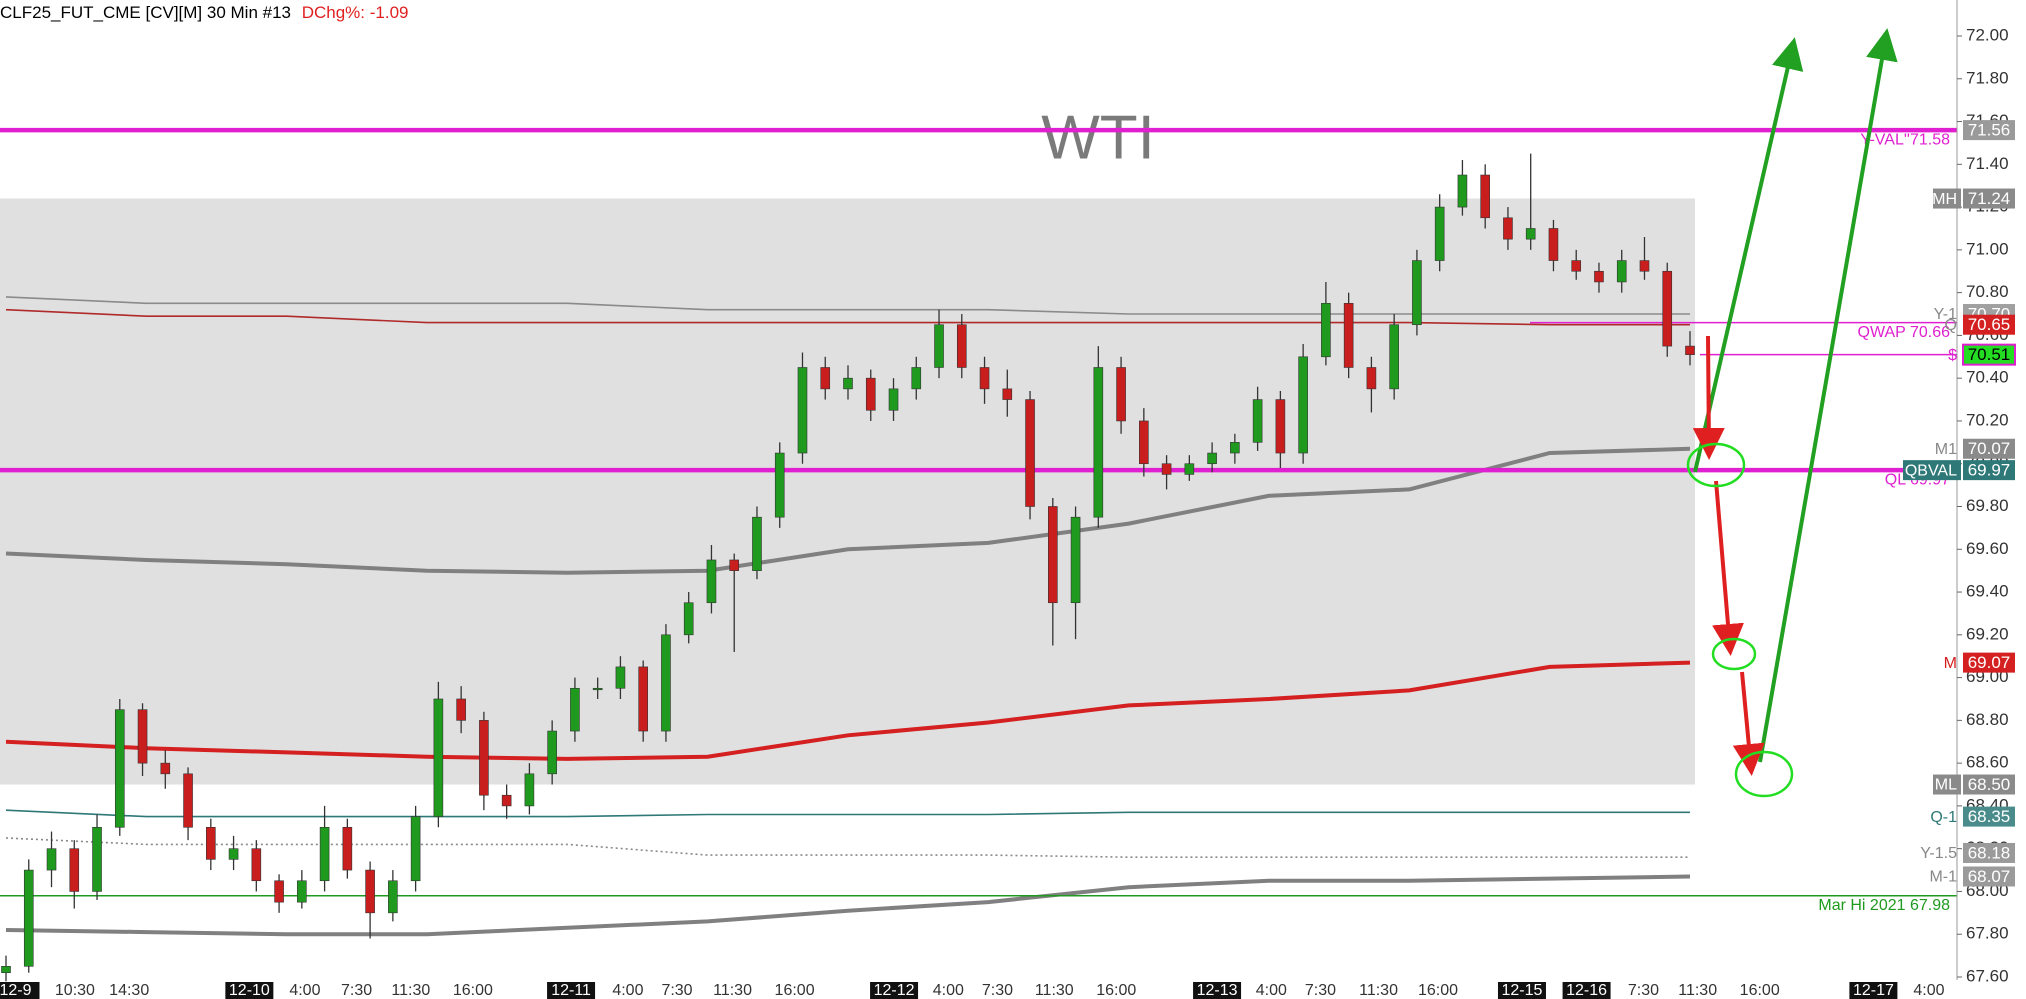 The height and width of the screenshot is (999, 2026). Describe the element at coordinates (1989, 198) in the screenshot. I see `price-tag-label: 71.24` at that location.